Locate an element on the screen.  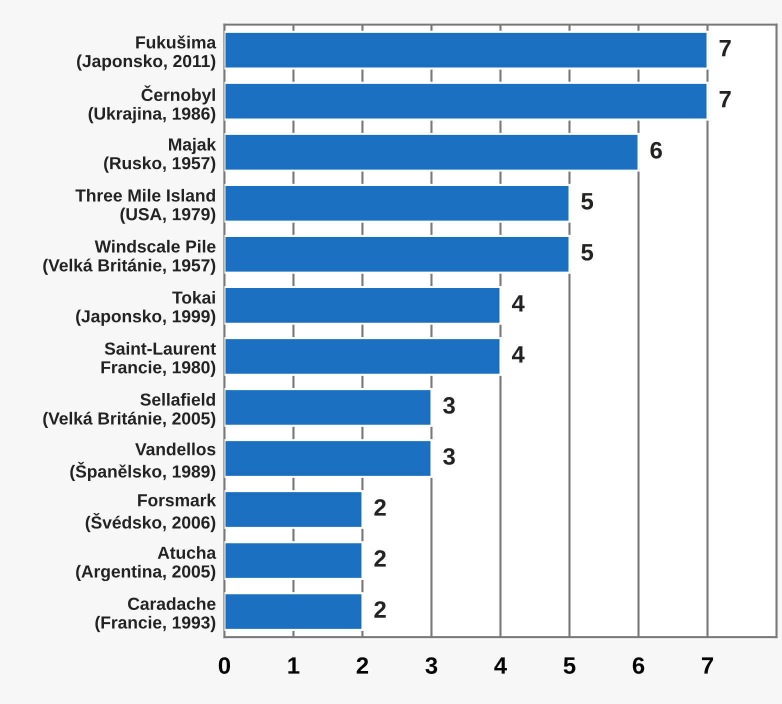
y-tick-label: Fukušima (Japonsko, 2011) is located at coordinates (146, 53).